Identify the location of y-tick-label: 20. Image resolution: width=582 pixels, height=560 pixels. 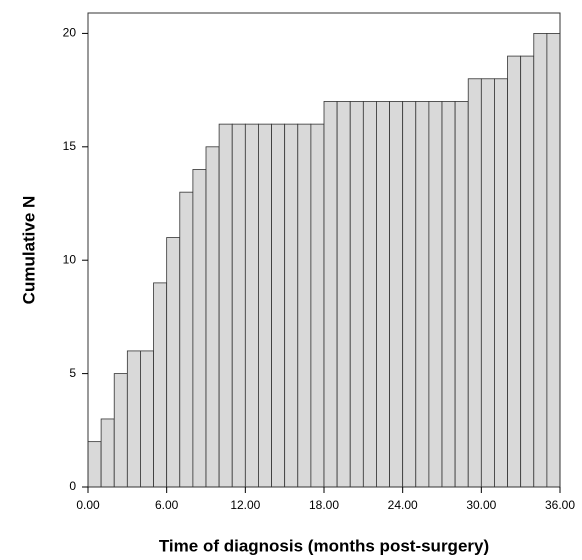
(70, 33).